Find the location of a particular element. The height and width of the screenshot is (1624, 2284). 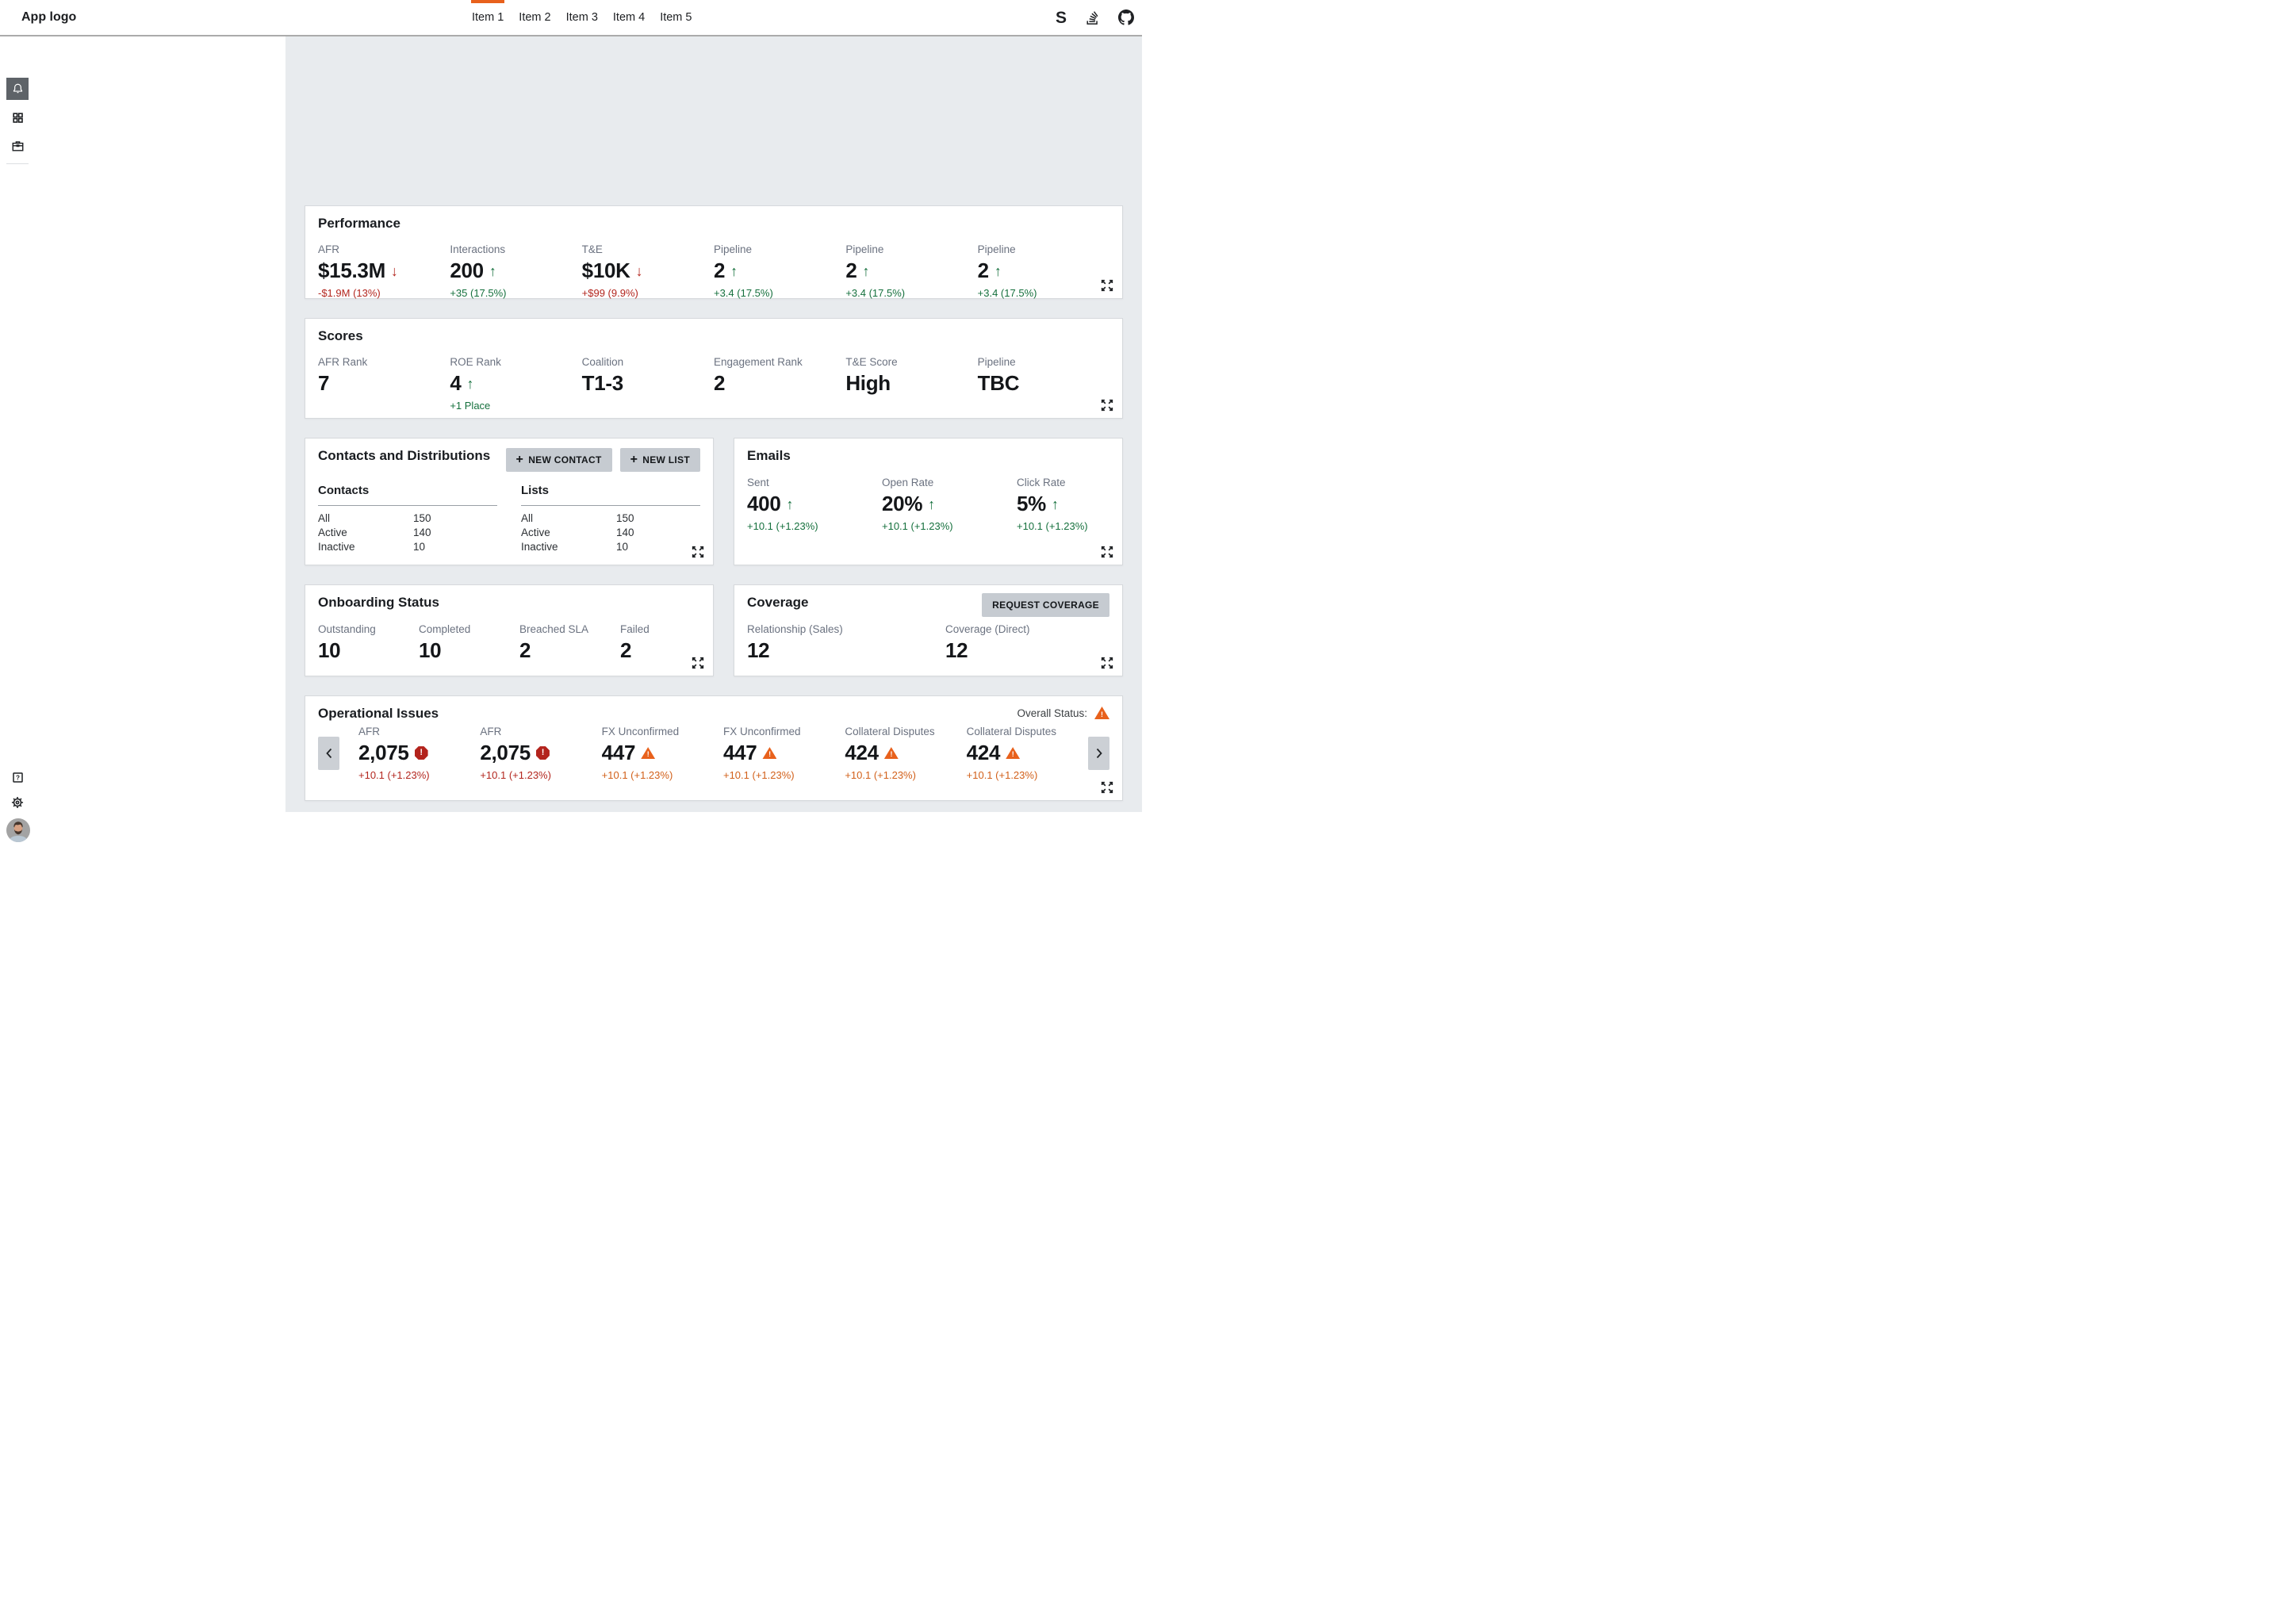

row-label: All is located at coordinates (527, 518).